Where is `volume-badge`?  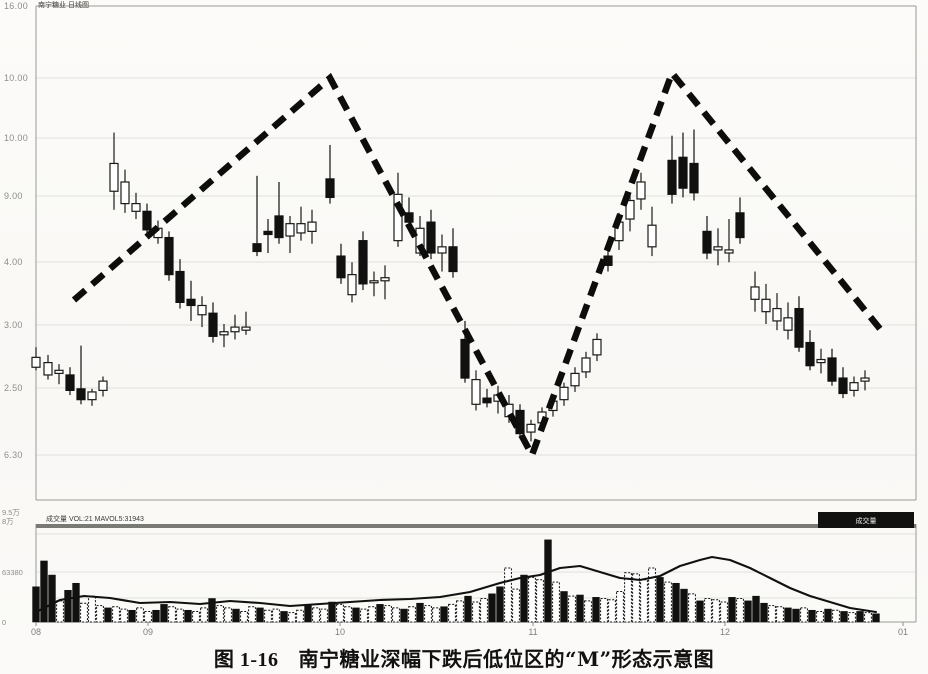 volume-badge is located at coordinates (866, 520).